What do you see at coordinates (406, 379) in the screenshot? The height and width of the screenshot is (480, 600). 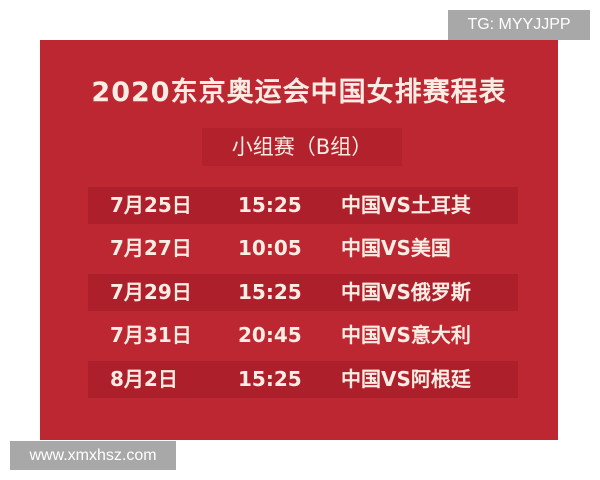 I see `match-teams: 中国VS阿根廷` at bounding box center [406, 379].